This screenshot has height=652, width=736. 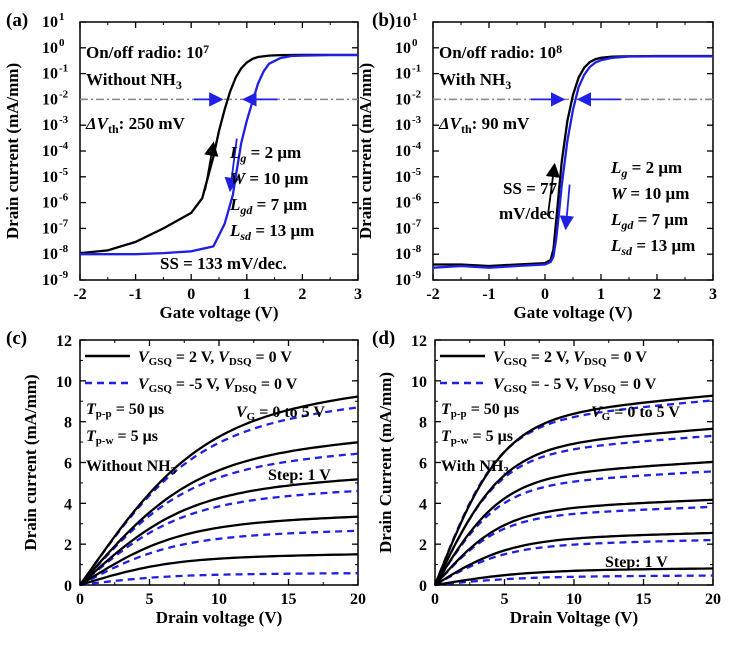 I want to click on sweep-up-arrow, so click(x=553, y=189).